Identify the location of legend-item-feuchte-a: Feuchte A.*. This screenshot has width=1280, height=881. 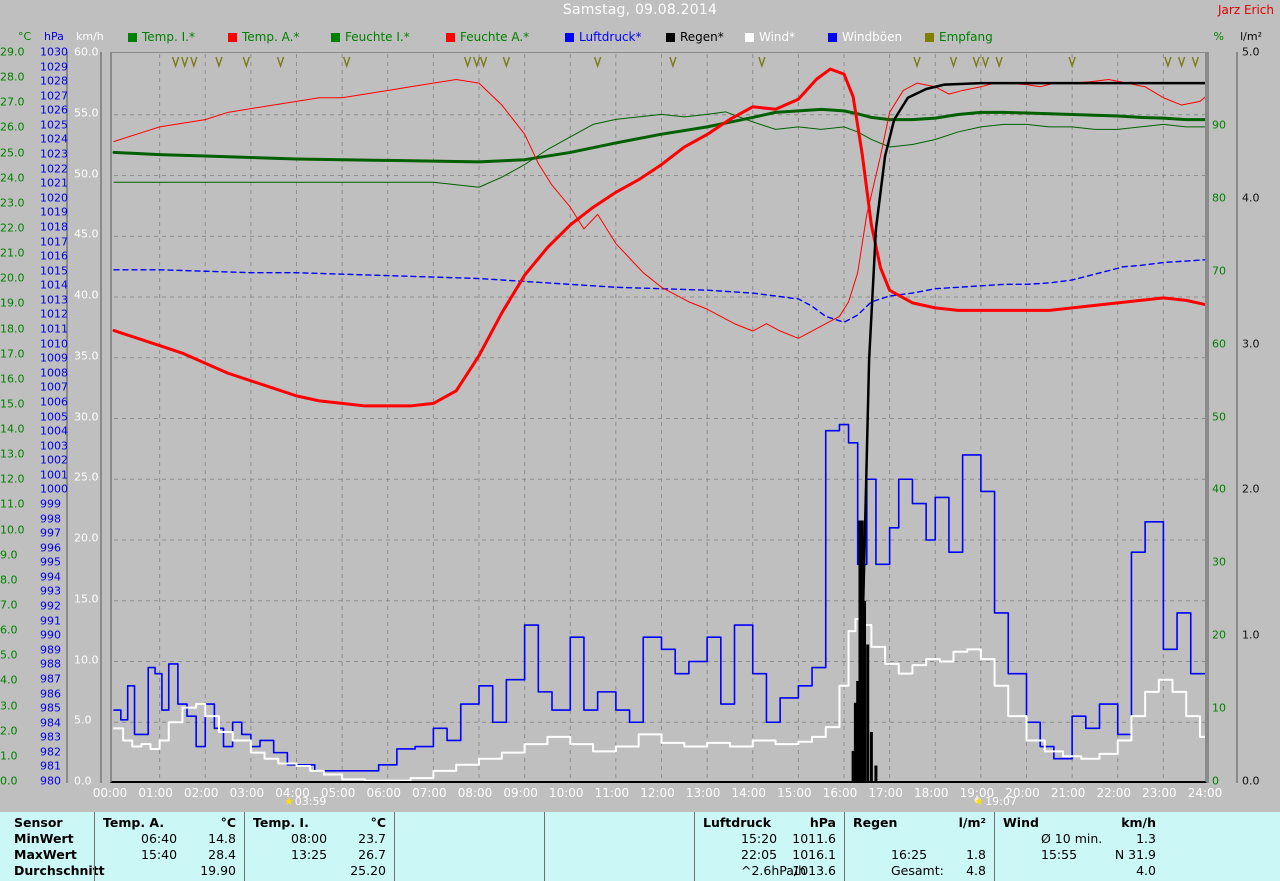
(487, 37).